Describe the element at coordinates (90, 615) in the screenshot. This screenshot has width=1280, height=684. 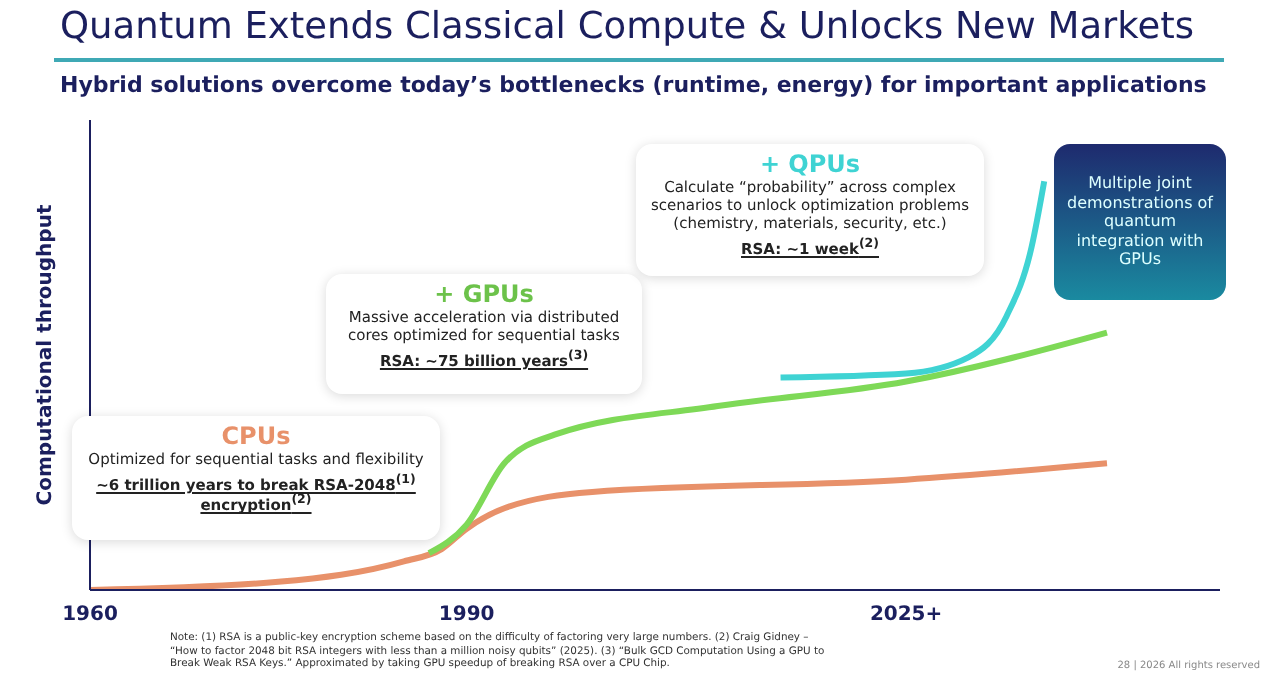
I see `x-tick-label: 1960` at that location.